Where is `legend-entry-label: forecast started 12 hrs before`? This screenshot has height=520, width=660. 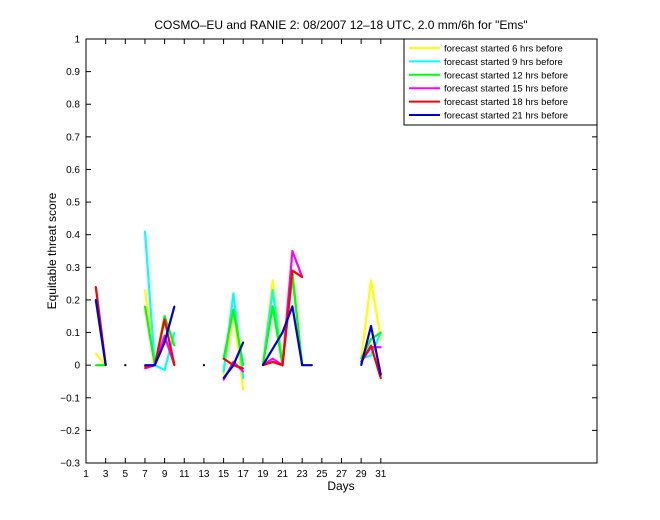
legend-entry-label: forecast started 12 hrs before is located at coordinates (506, 75).